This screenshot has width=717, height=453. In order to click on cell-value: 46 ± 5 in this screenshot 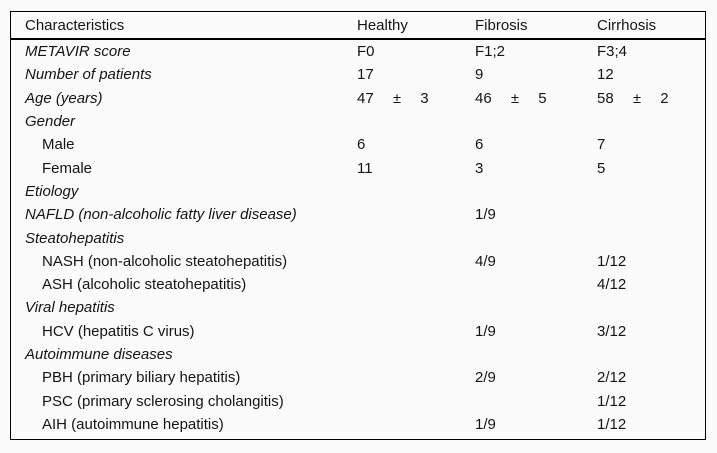, I will do `click(511, 98)`.